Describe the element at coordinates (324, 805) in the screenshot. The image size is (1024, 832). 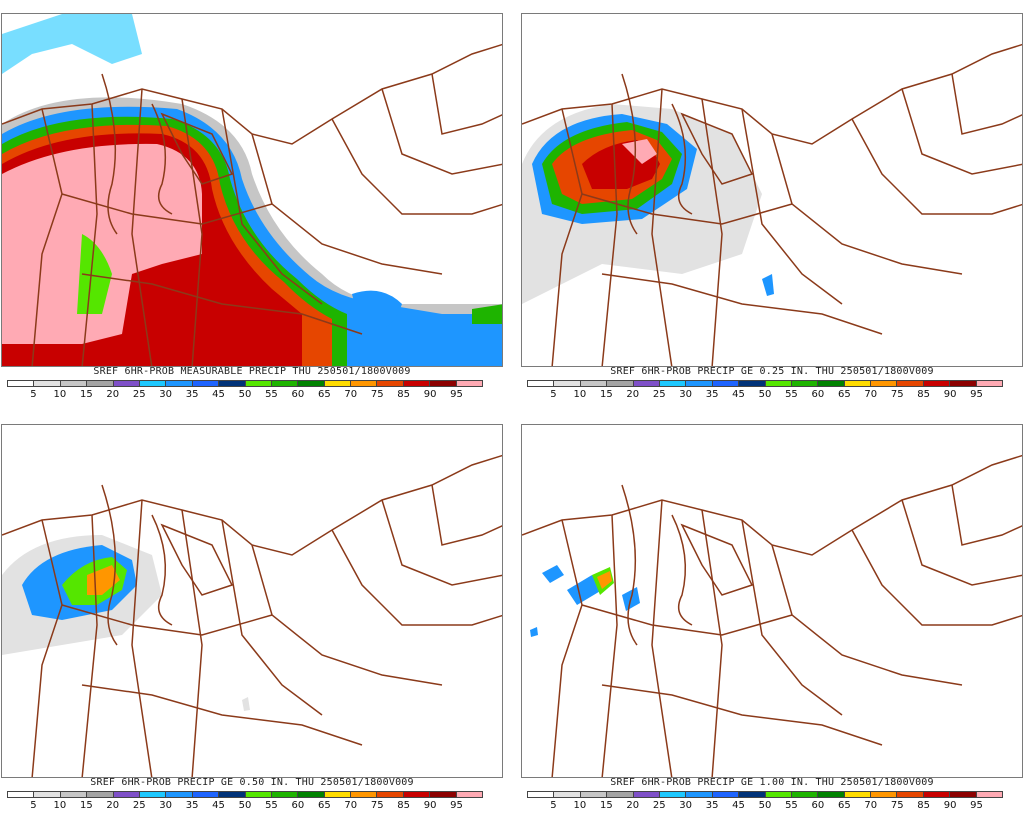
I see `colorbar-tick-label: 65` at that location.